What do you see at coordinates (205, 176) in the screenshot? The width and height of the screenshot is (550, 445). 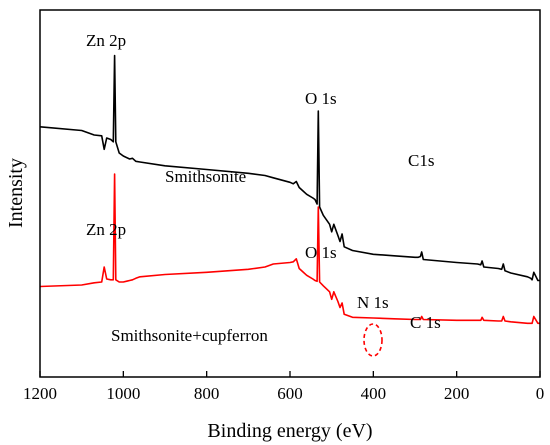 I see `annotation-smithsonite: Smithsonite` at bounding box center [205, 176].